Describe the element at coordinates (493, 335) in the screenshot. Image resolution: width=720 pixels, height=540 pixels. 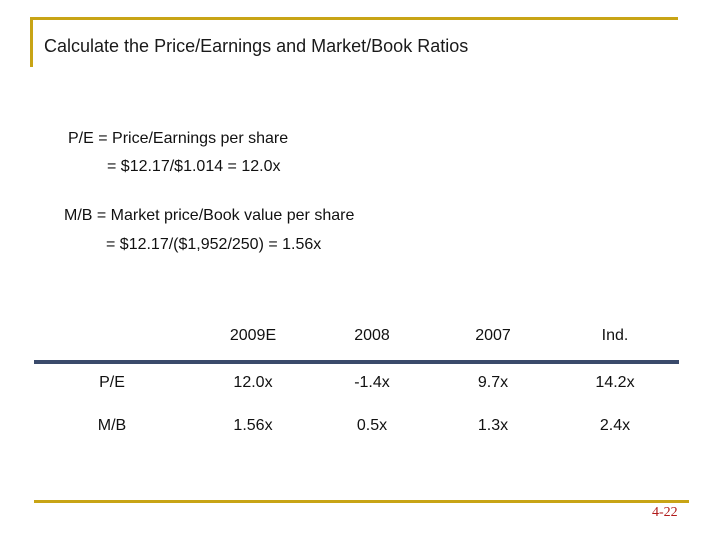
I see `table-header-2007: 2007` at that location.